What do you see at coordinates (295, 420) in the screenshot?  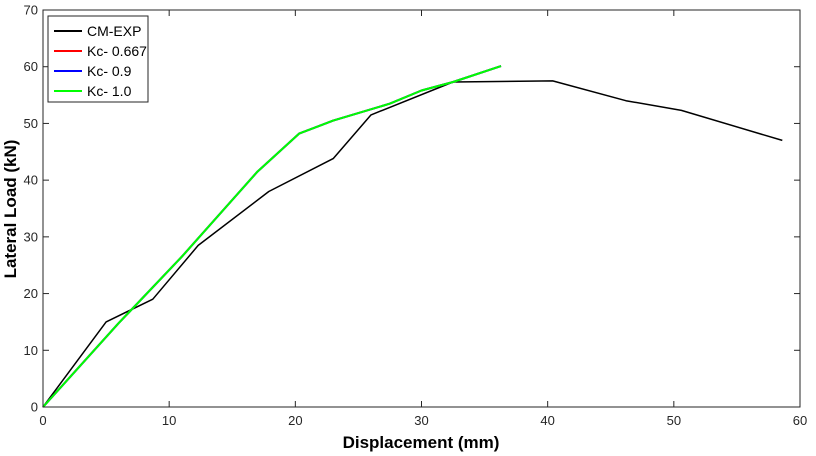 I see `x-tick-label: 20` at bounding box center [295, 420].